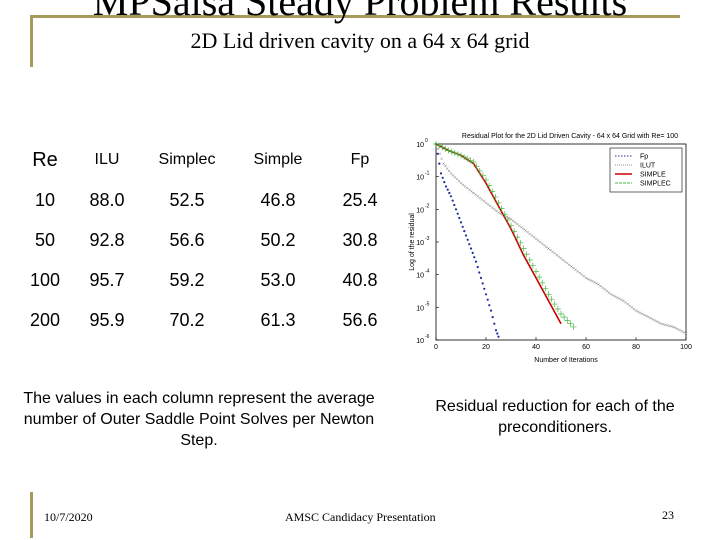  What do you see at coordinates (107, 159) in the screenshot?
I see `header-ilu: ILU` at bounding box center [107, 159].